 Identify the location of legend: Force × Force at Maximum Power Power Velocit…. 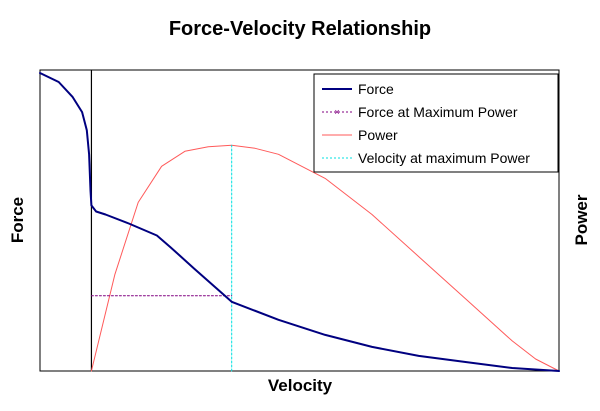
(436, 123).